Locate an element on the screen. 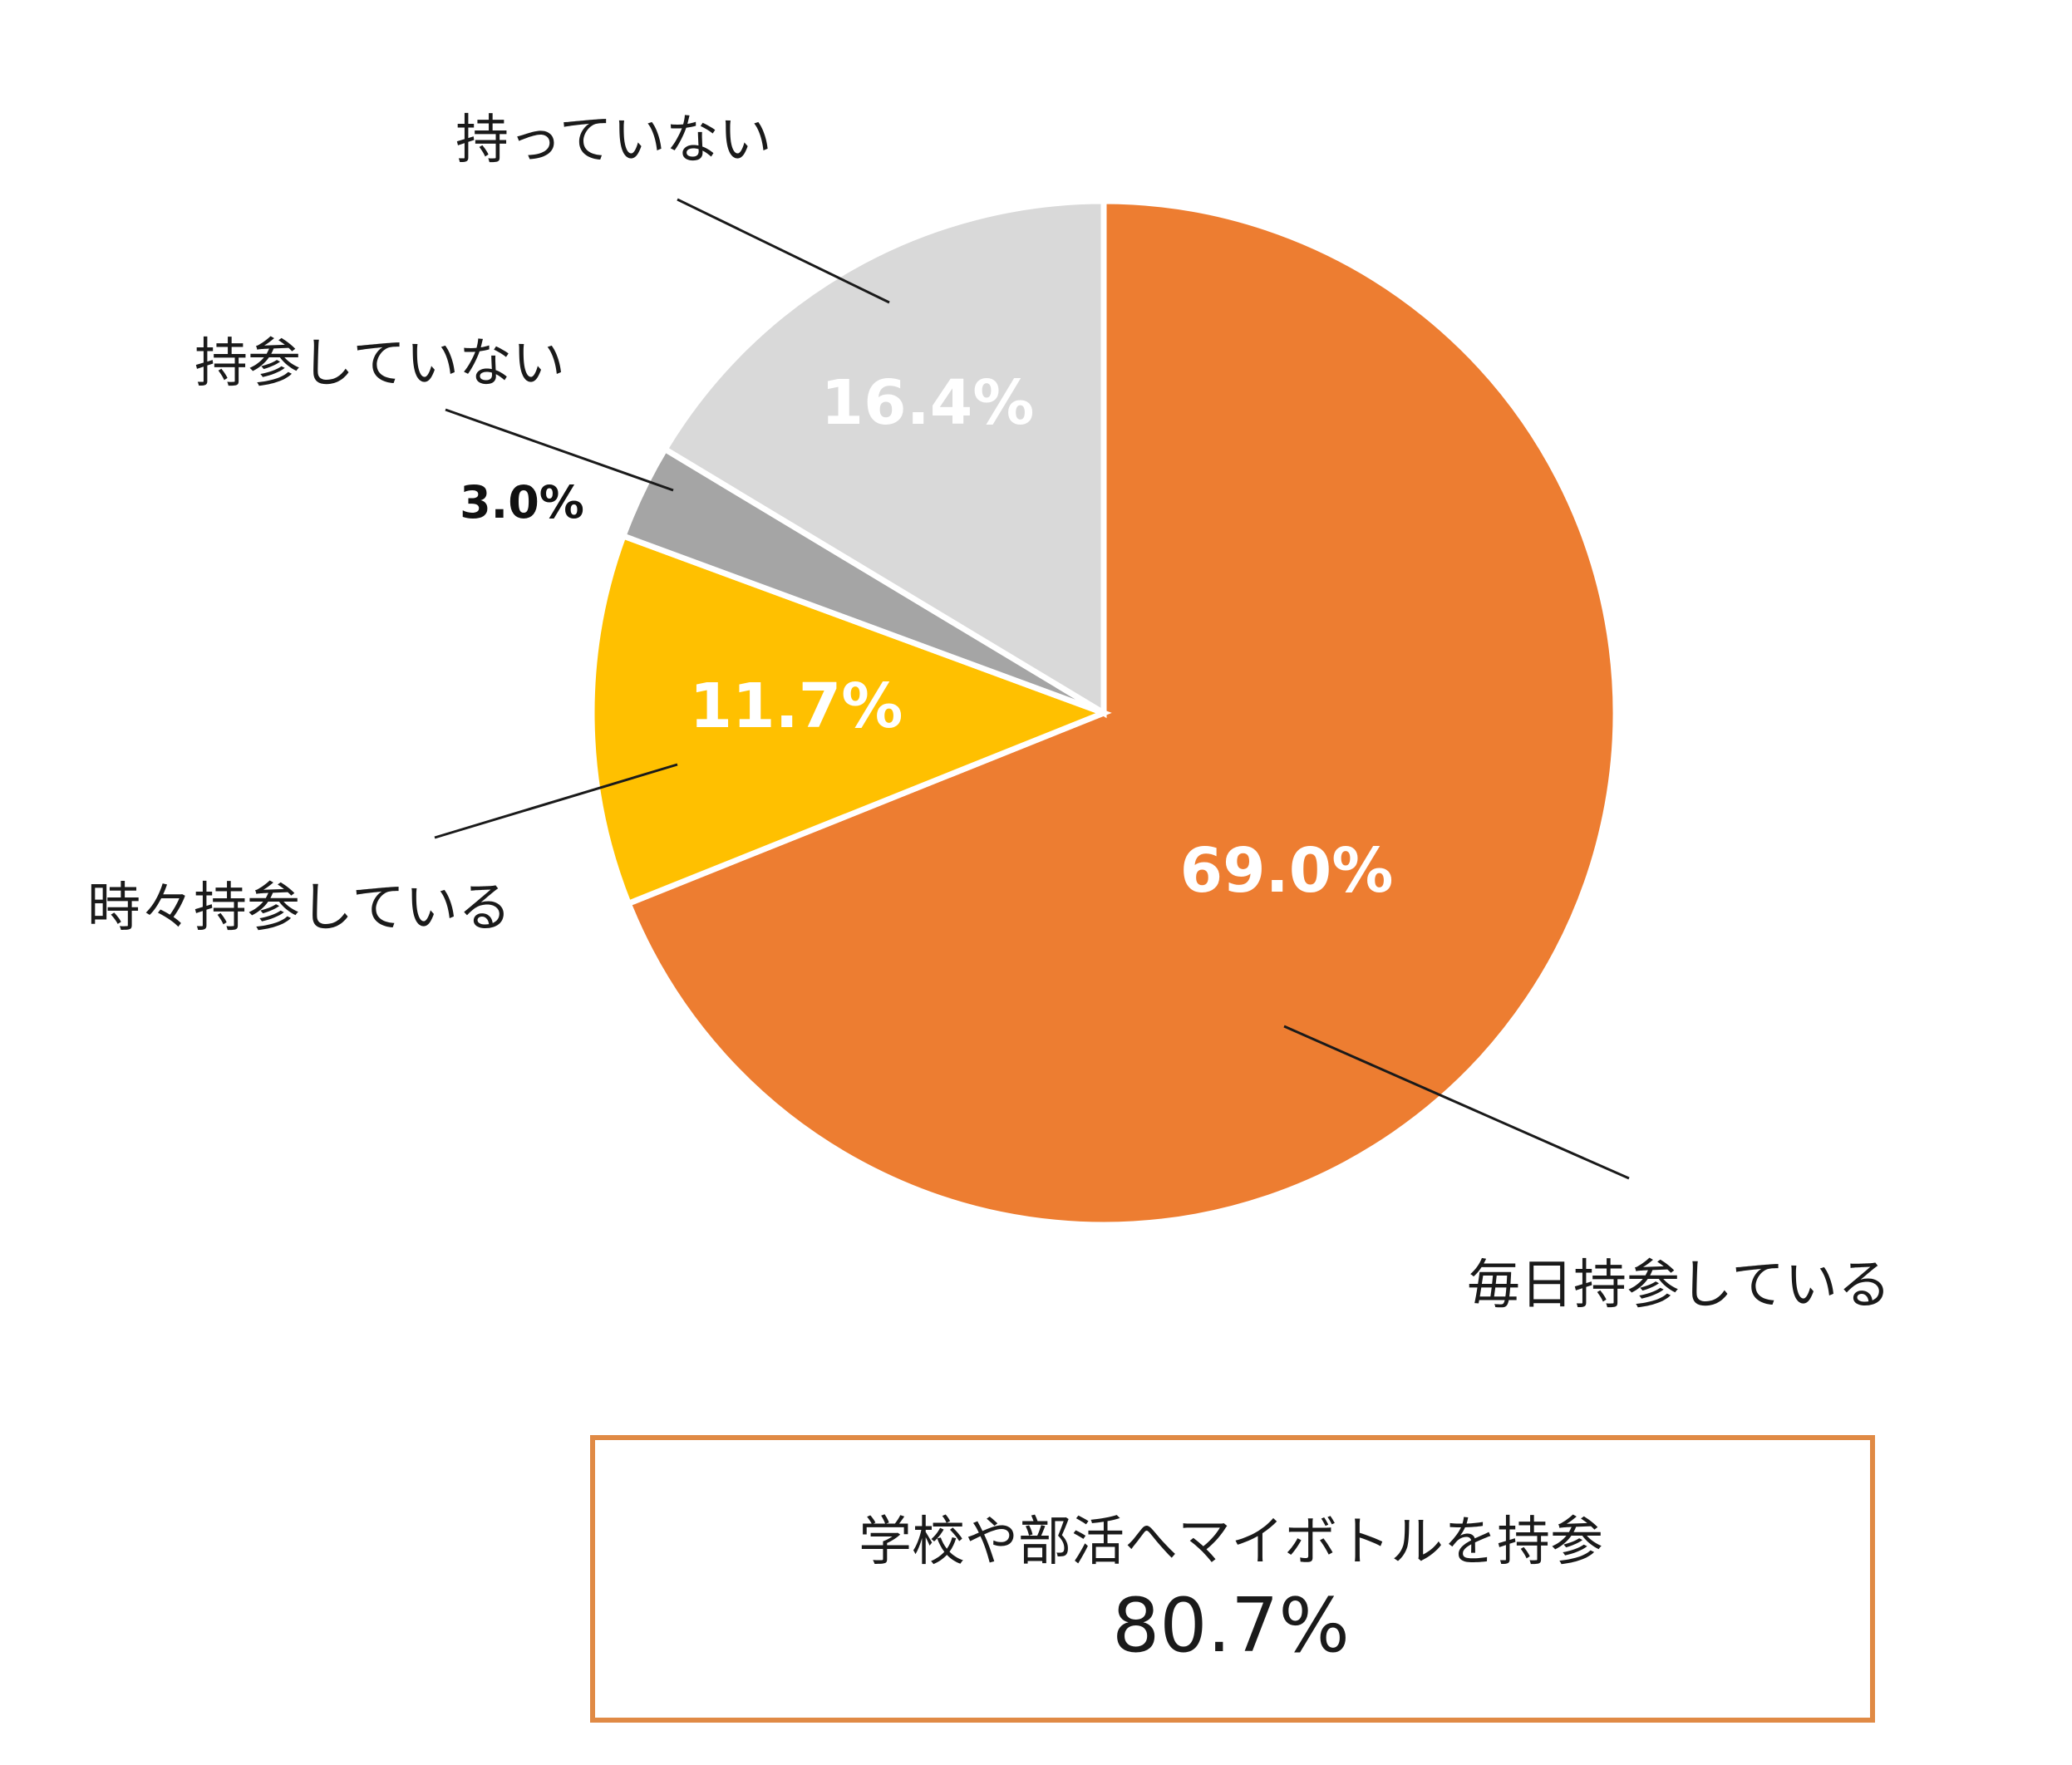 The image size is (2072, 1765). value-label-sometimes: 11.7% is located at coordinates (796, 706).